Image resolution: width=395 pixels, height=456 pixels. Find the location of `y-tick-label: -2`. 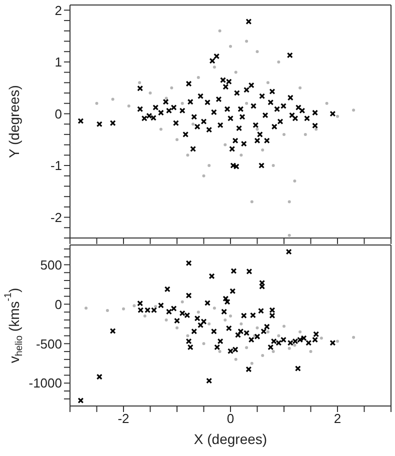

y-tick-label: -2 is located at coordinates (56, 217).